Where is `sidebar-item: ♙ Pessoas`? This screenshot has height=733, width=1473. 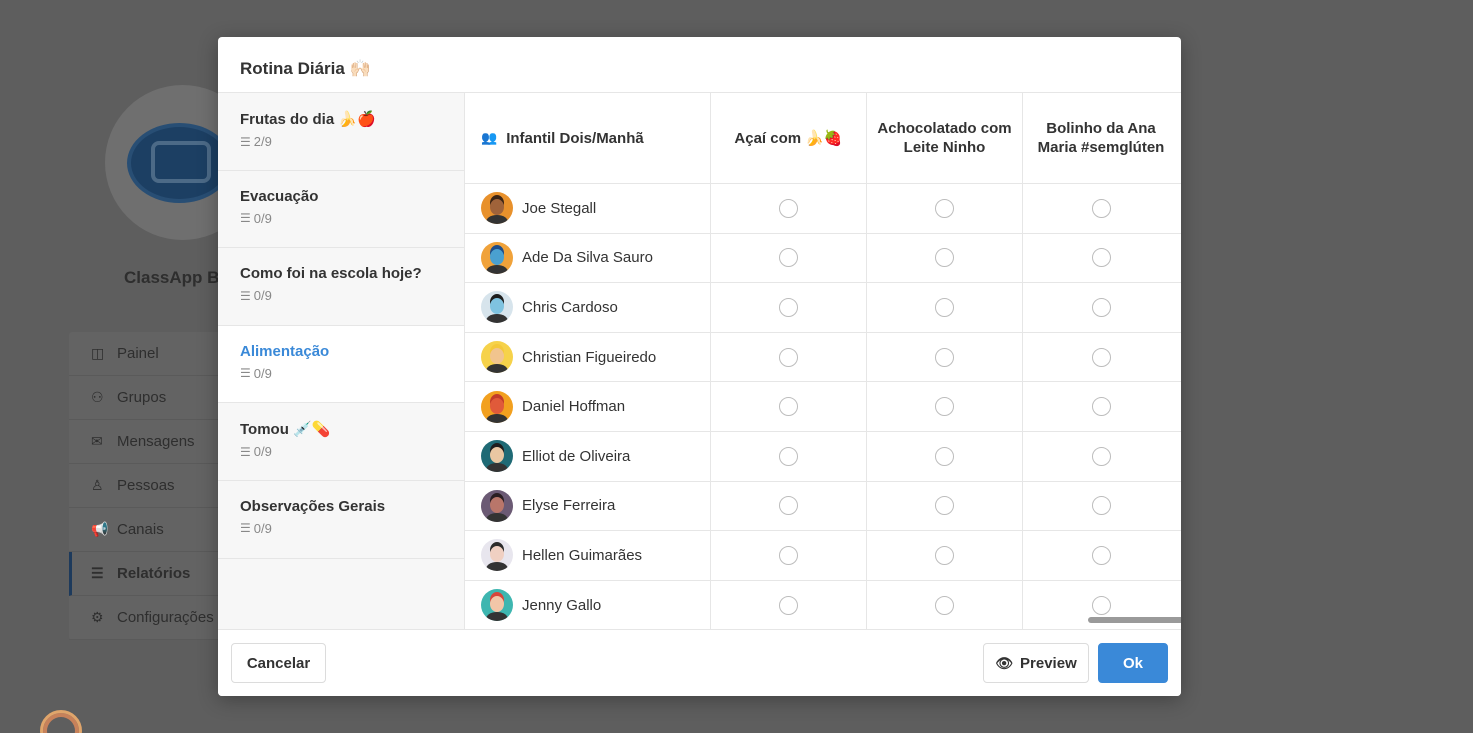 sidebar-item: ♙ Pessoas is located at coordinates (149, 486).